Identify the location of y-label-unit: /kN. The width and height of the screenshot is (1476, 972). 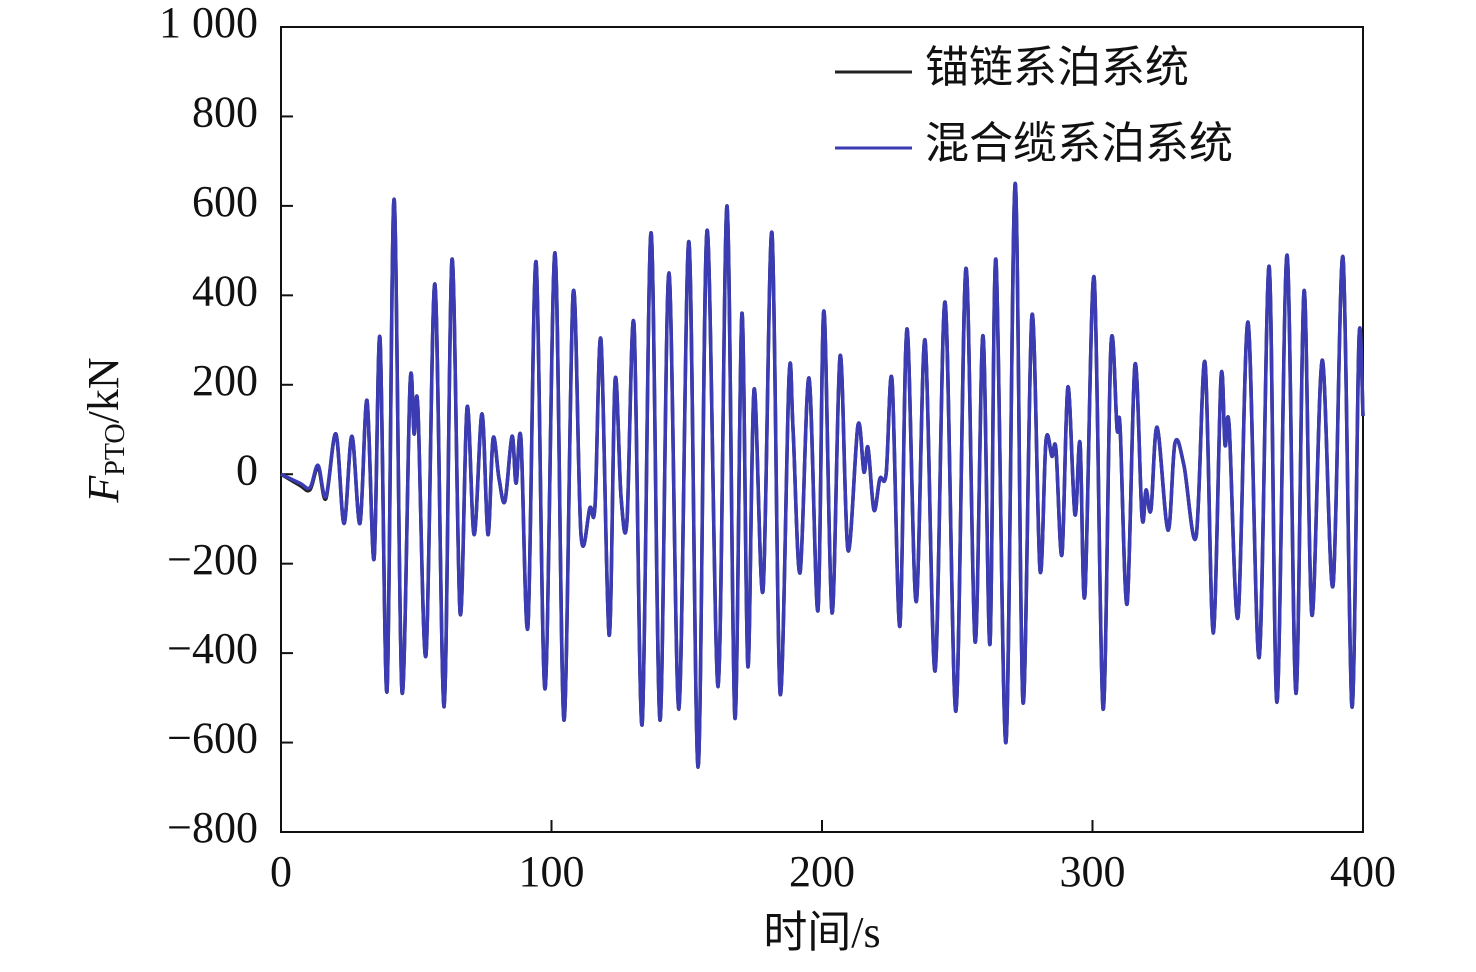
(103, 390).